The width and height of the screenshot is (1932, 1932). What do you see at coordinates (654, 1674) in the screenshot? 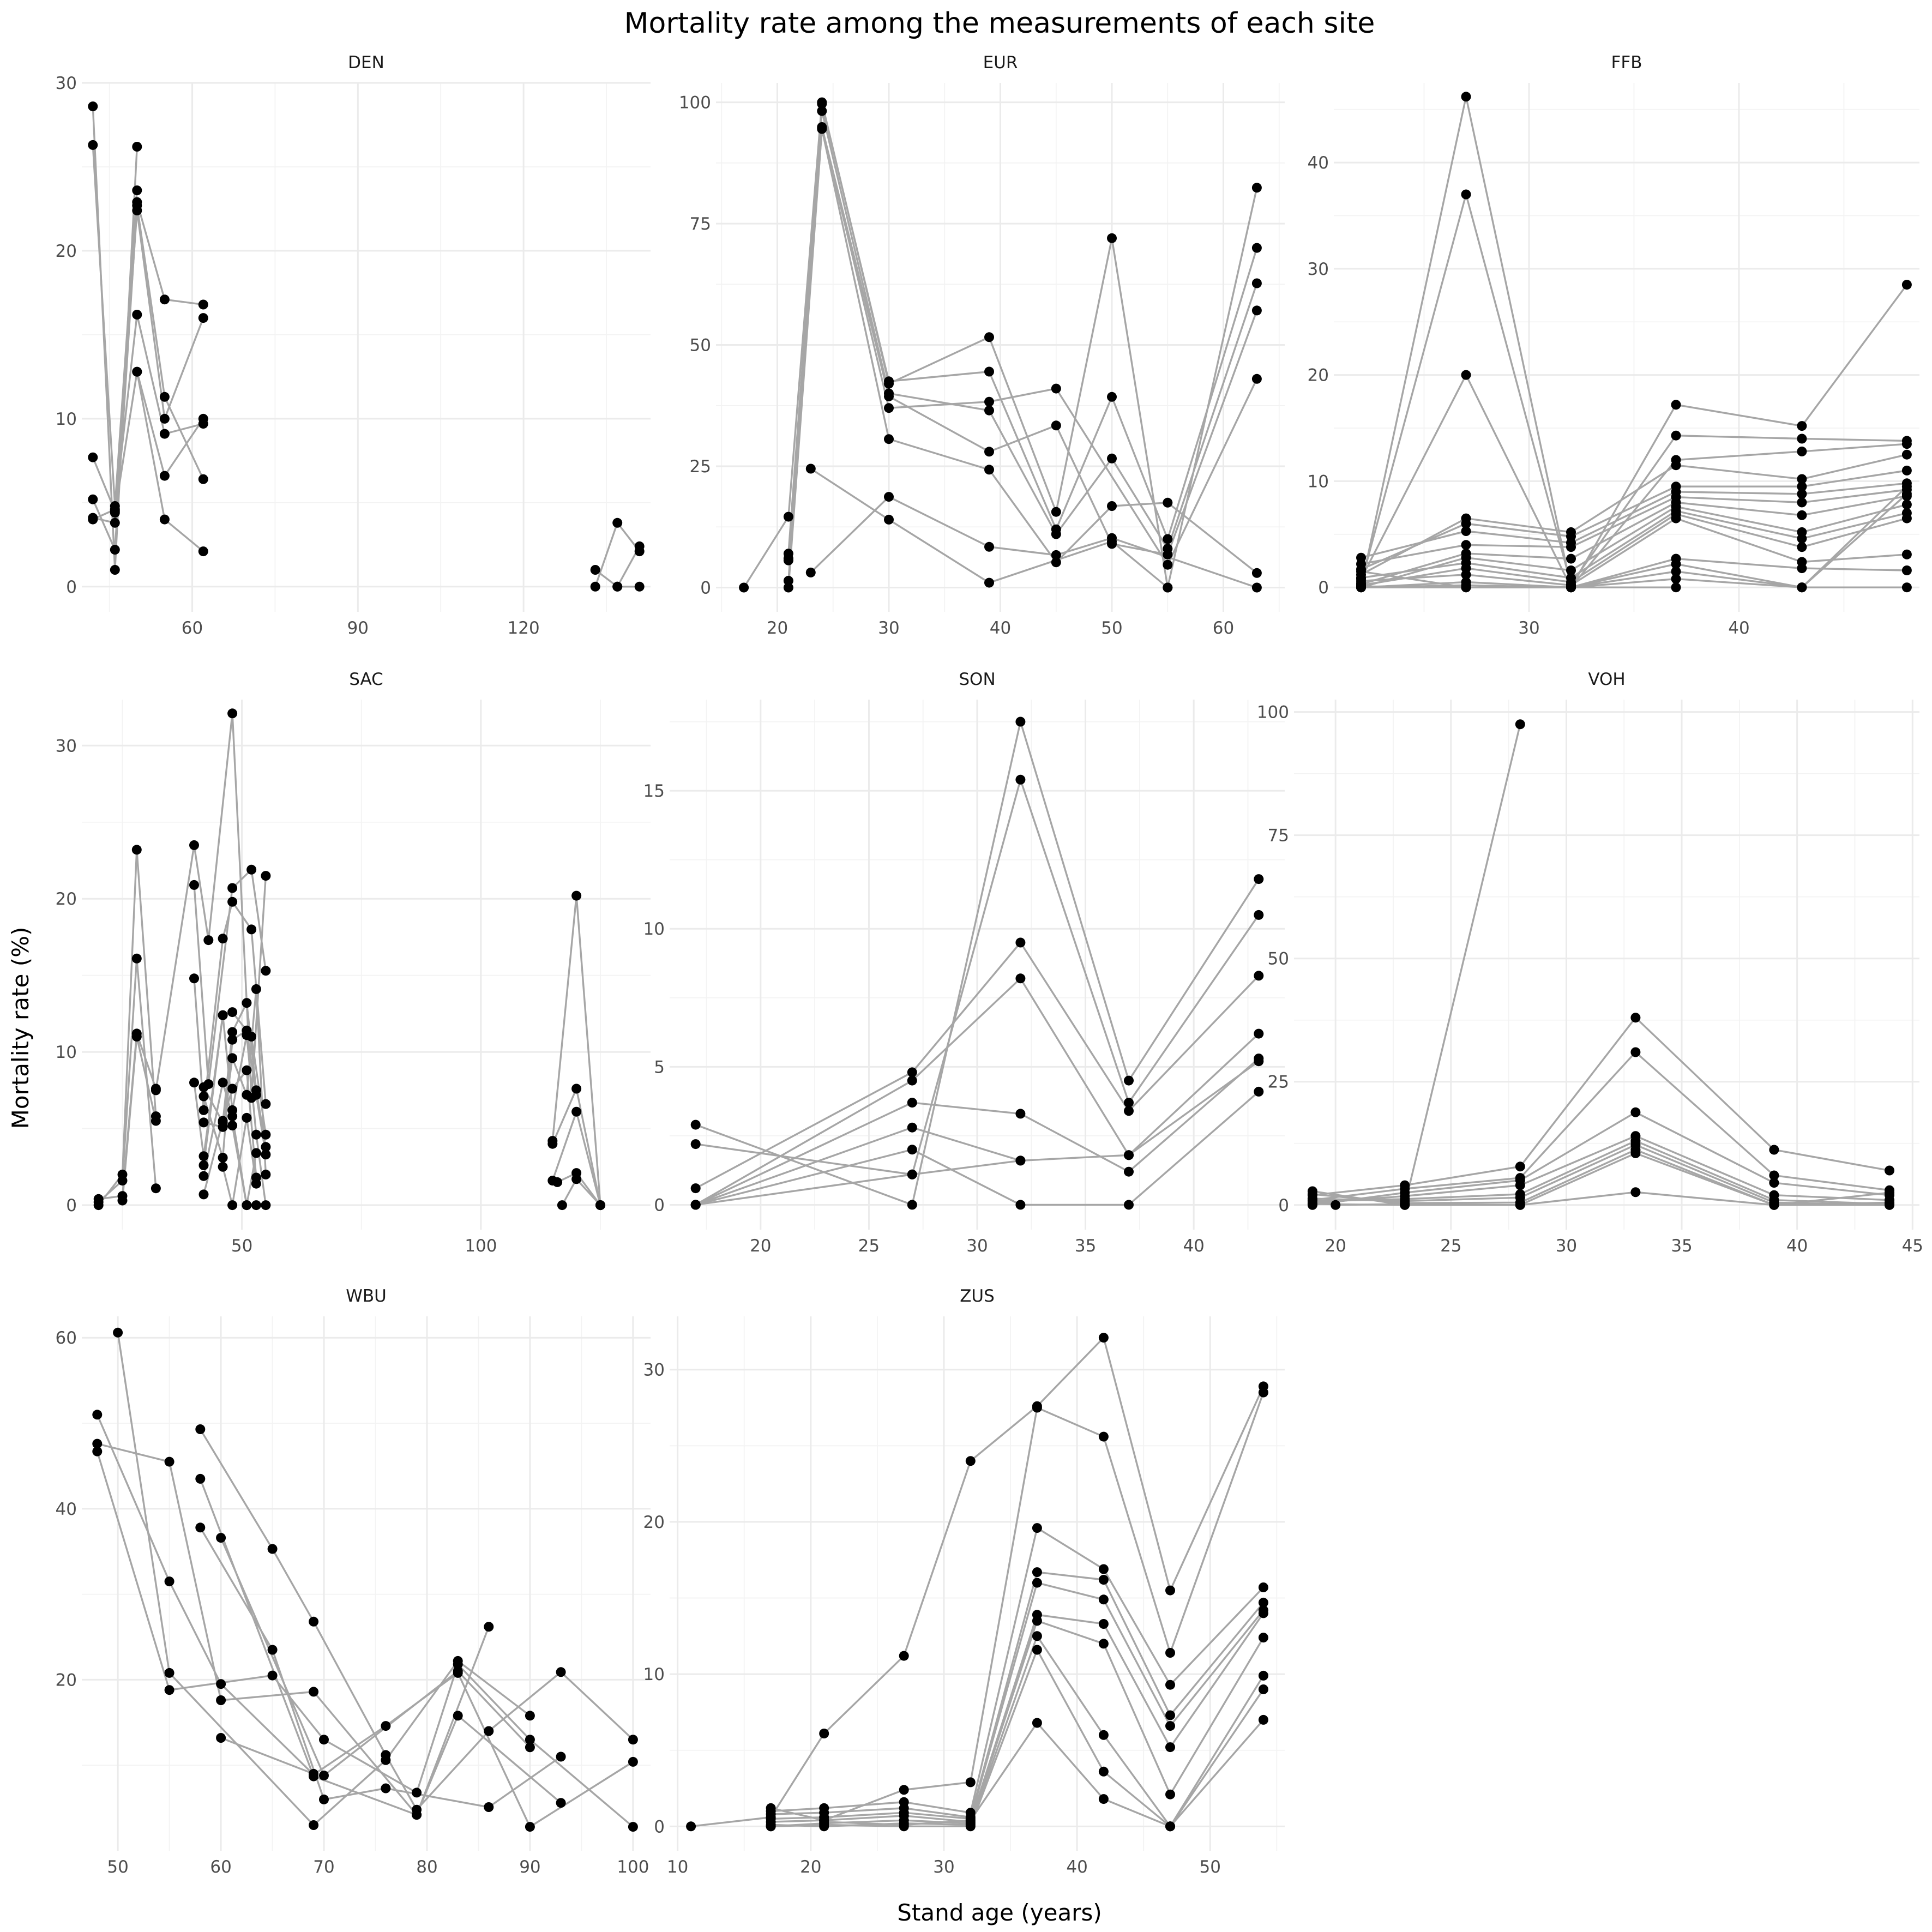
I see `y-tick-label: 10` at bounding box center [654, 1674].